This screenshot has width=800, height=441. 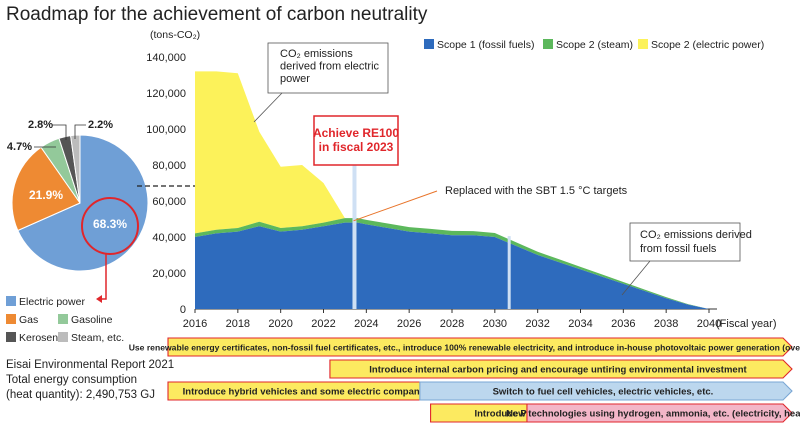 I want to click on electric-note-pointer, so click(x=268, y=107).